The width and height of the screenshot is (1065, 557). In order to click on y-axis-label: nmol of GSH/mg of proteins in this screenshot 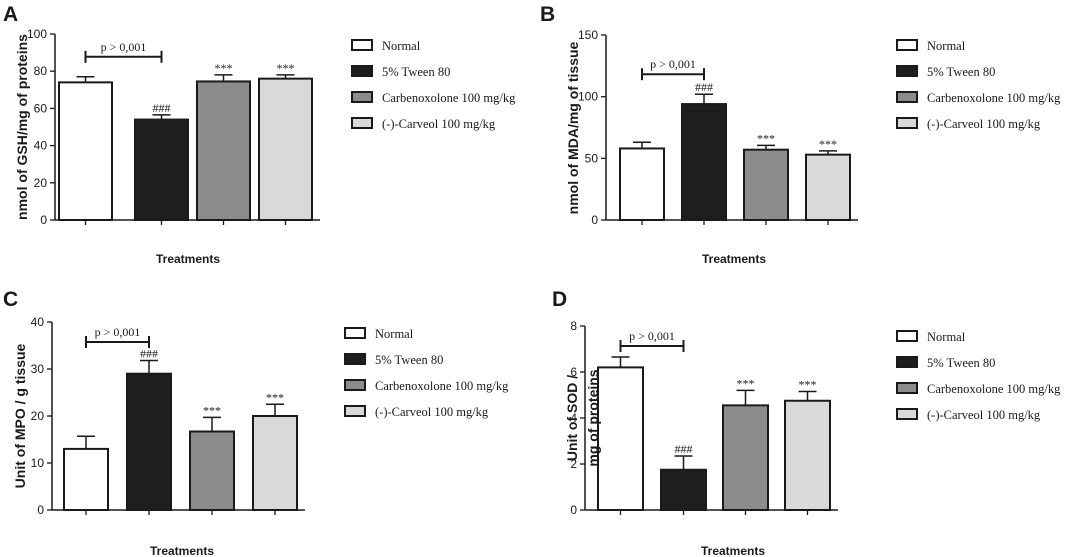, I will do `click(22, 127)`.